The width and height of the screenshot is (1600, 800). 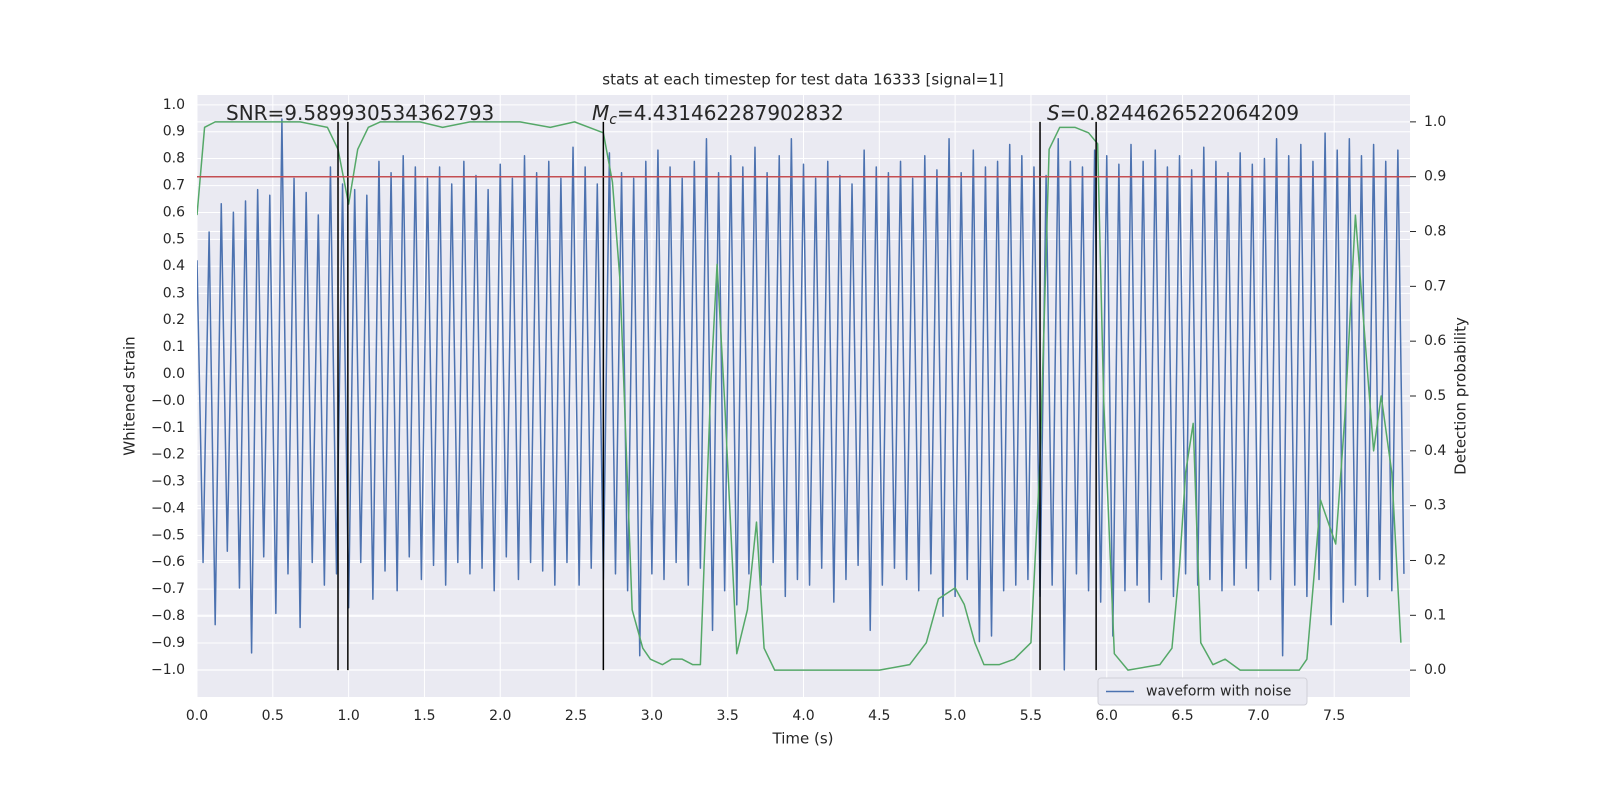 I want to click on x-tick-label: 0.0, so click(x=197, y=716).